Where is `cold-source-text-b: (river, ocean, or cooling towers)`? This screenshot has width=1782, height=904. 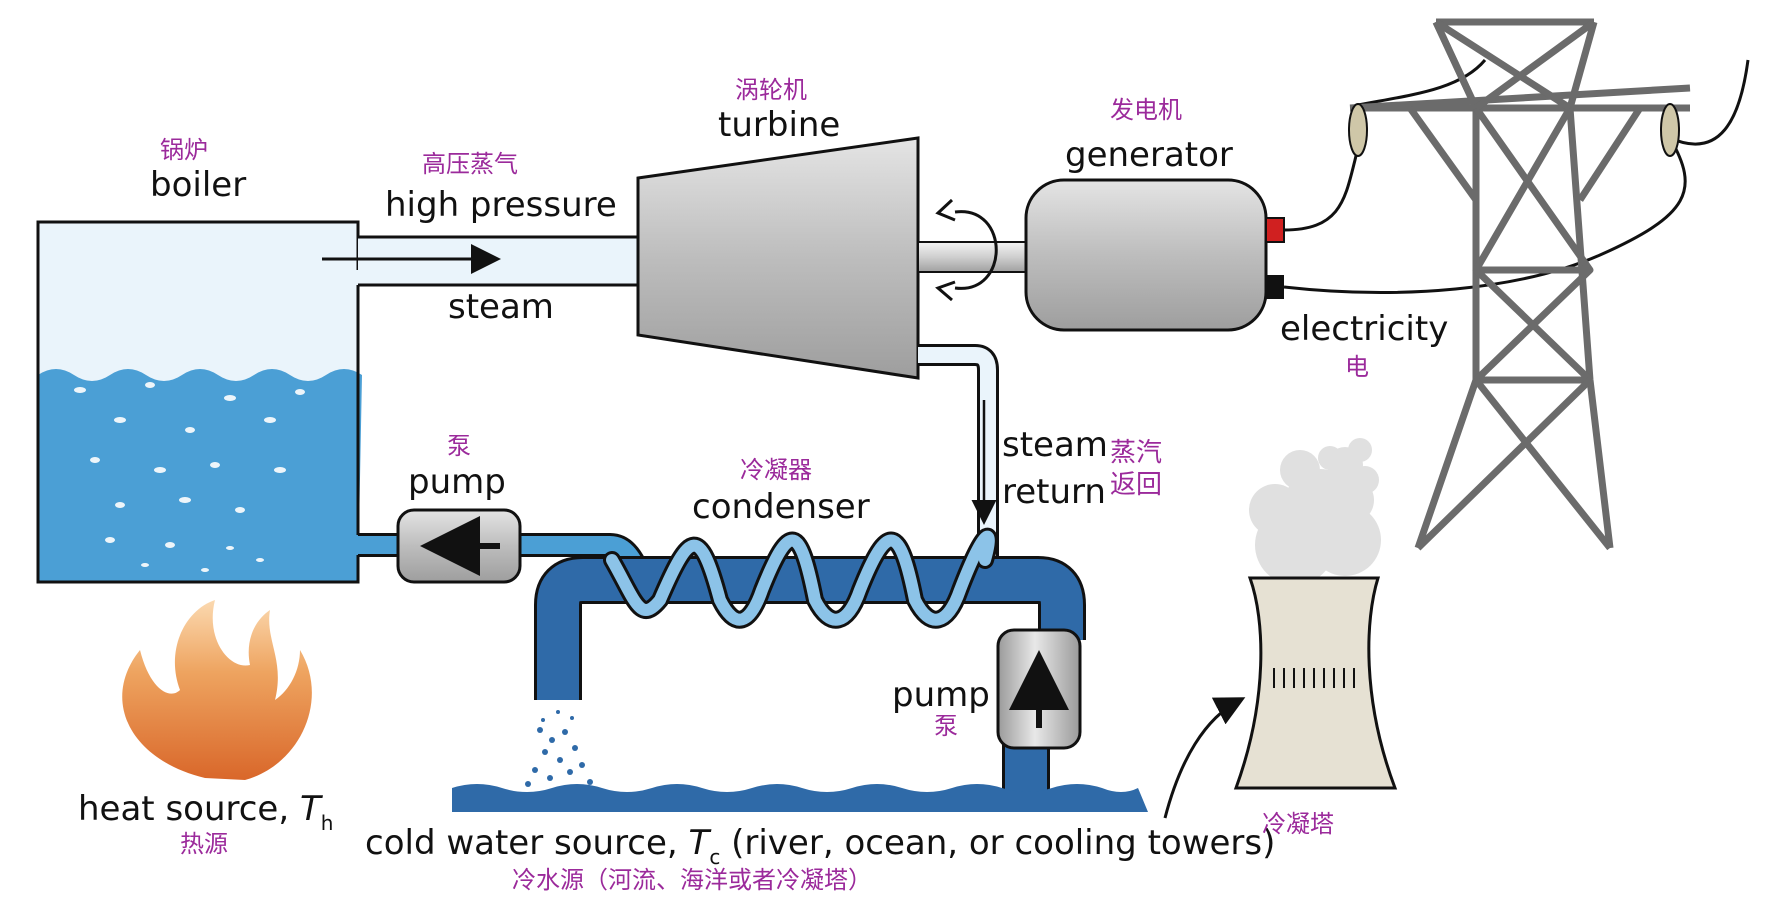
cold-source-text-b: (river, ocean, or cooling towers) is located at coordinates (998, 843).